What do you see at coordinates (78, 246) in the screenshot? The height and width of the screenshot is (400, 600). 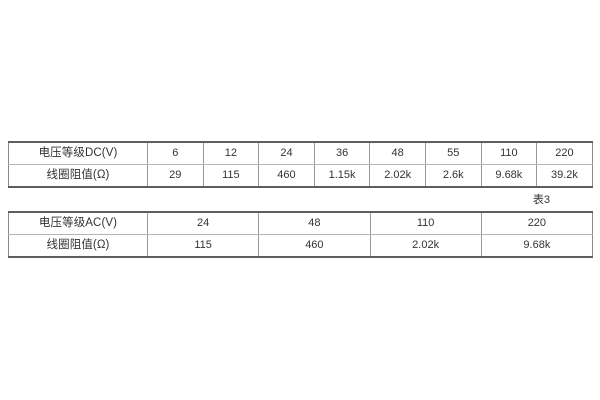 I see `ac-resistance-row-header: 线圈阻值(Ω)` at bounding box center [78, 246].